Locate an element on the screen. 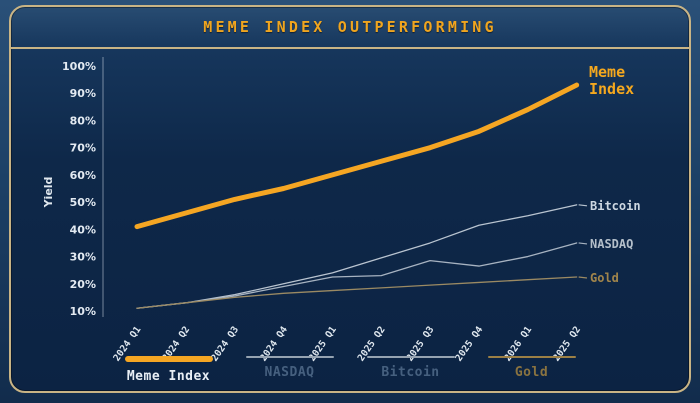 The height and width of the screenshot is (403, 700). legend-swatch-bitcoin is located at coordinates (410, 357).